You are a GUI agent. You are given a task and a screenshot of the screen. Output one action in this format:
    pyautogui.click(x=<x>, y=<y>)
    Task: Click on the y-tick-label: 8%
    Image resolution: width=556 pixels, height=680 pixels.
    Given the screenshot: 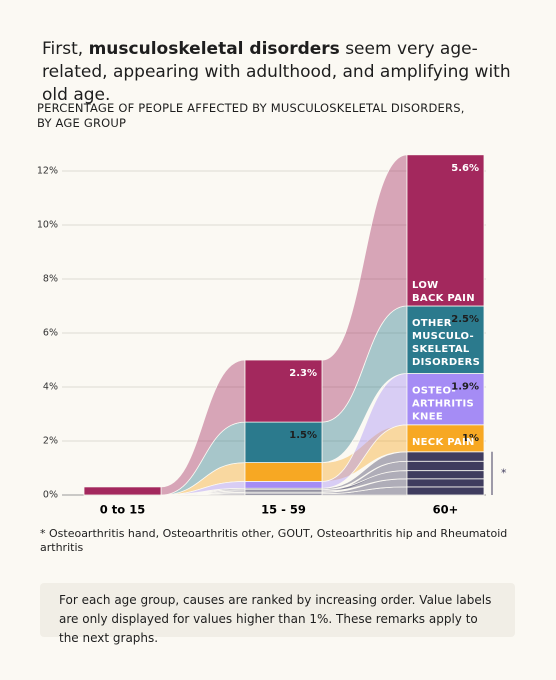 What is the action you would take?
    pyautogui.click(x=50, y=279)
    